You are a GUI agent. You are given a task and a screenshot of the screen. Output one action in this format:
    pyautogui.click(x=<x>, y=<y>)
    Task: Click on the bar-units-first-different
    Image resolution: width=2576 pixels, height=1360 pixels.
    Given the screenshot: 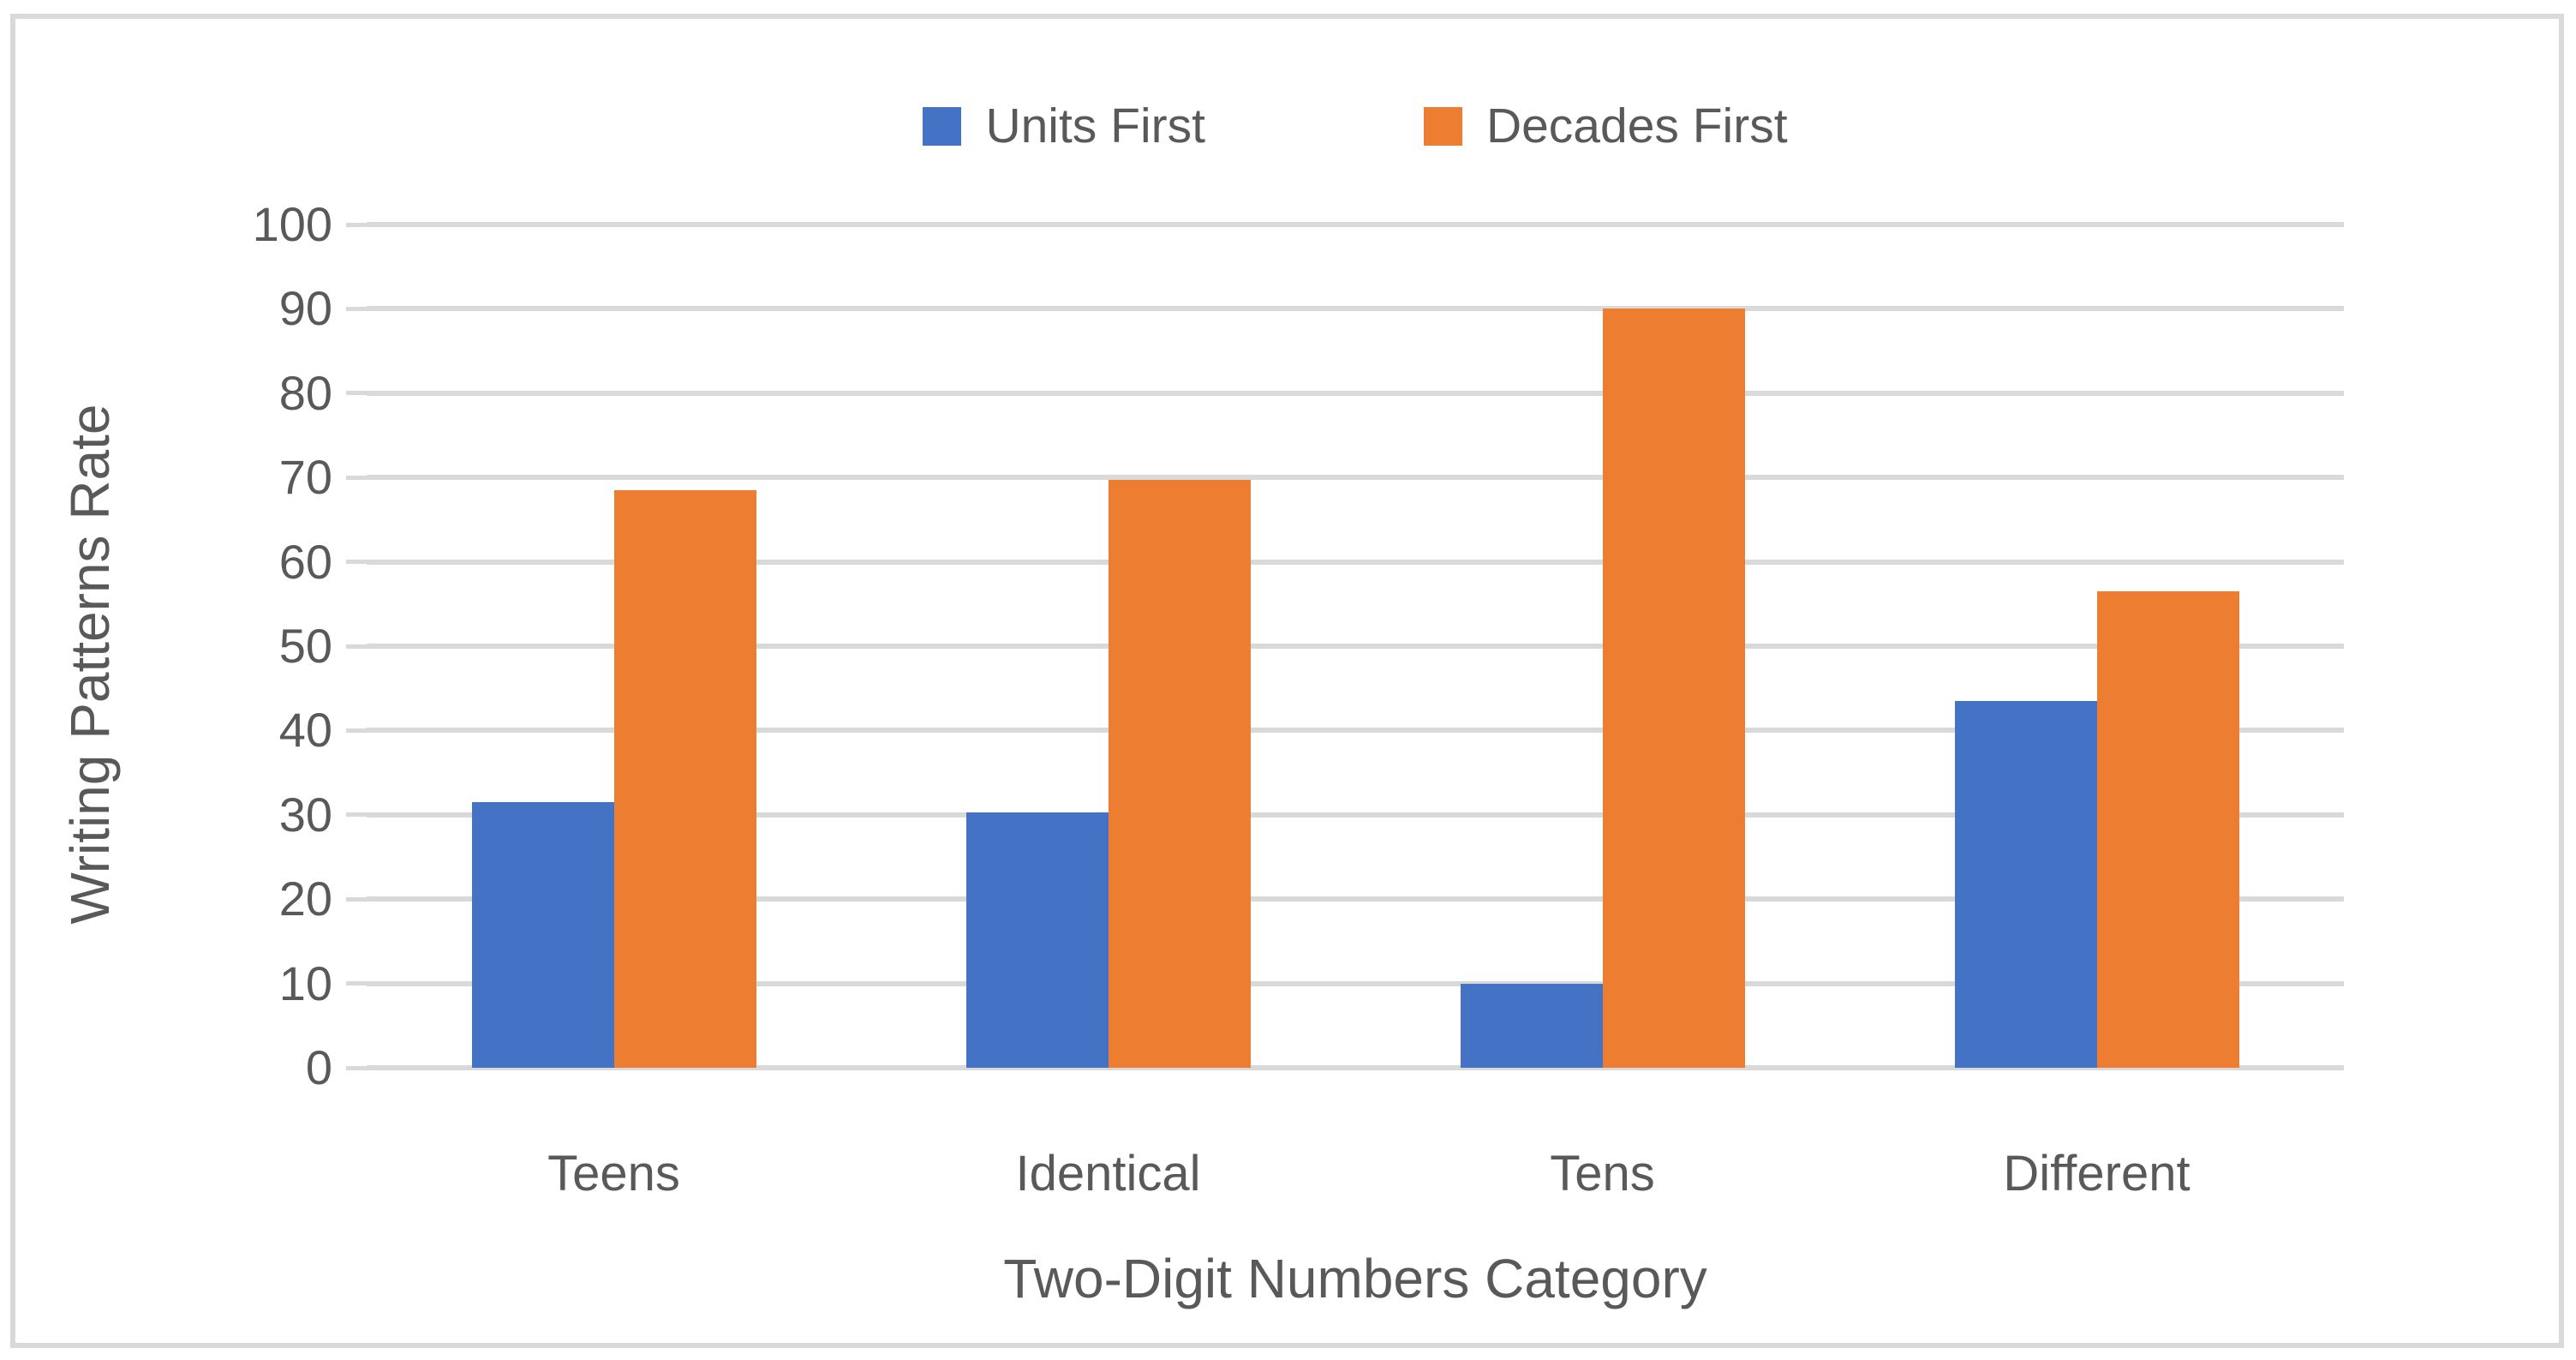 What is the action you would take?
    pyautogui.click(x=2026, y=884)
    